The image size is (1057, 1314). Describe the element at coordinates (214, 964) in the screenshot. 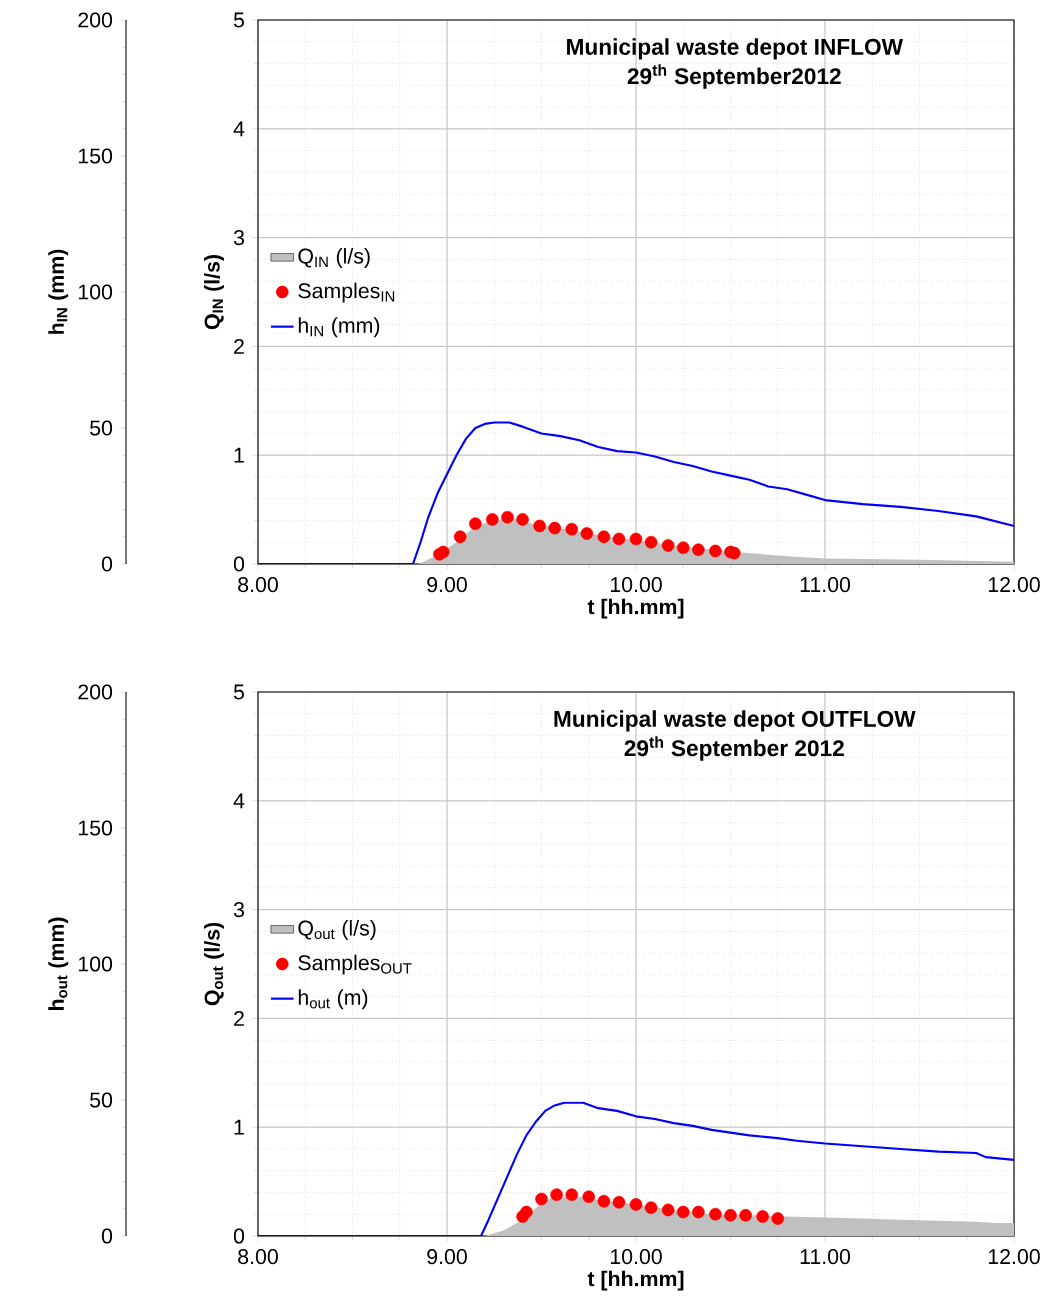

I see `y-axis-title: Q$_{out}$ (l/s)` at that location.